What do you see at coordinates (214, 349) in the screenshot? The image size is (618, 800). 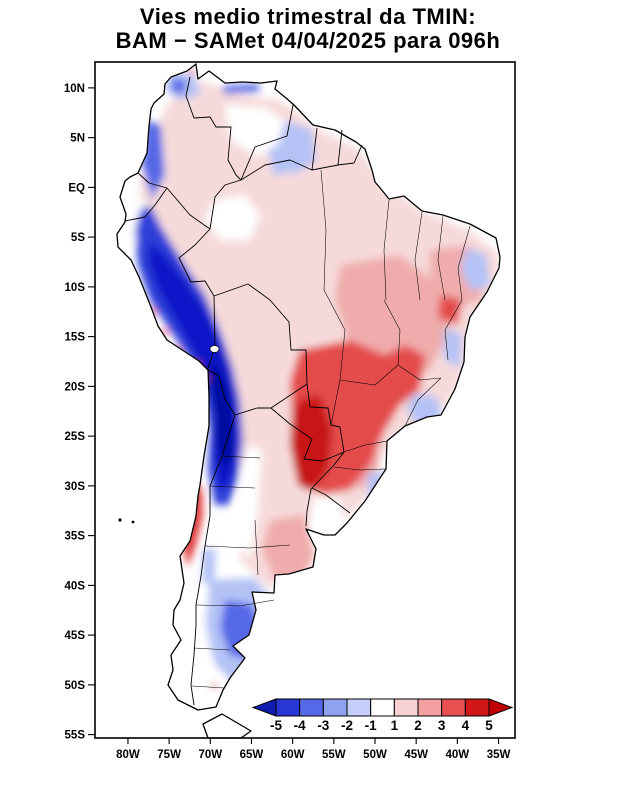 I see `lake-titicaca` at bounding box center [214, 349].